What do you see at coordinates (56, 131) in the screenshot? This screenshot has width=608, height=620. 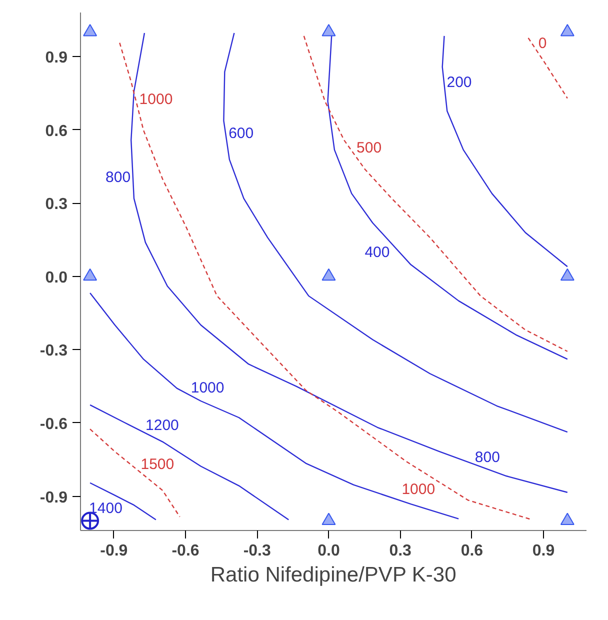 I see `y-tick-label: 0.6` at bounding box center [56, 131].